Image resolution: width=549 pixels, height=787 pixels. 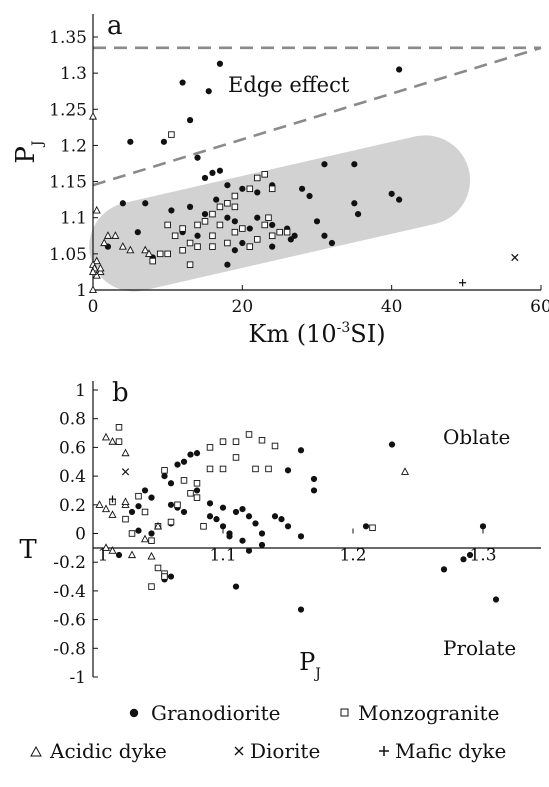 What do you see at coordinates (72, 420) in the screenshot?
I see `panel-b-y-tick-label: 0.8` at bounding box center [72, 420].